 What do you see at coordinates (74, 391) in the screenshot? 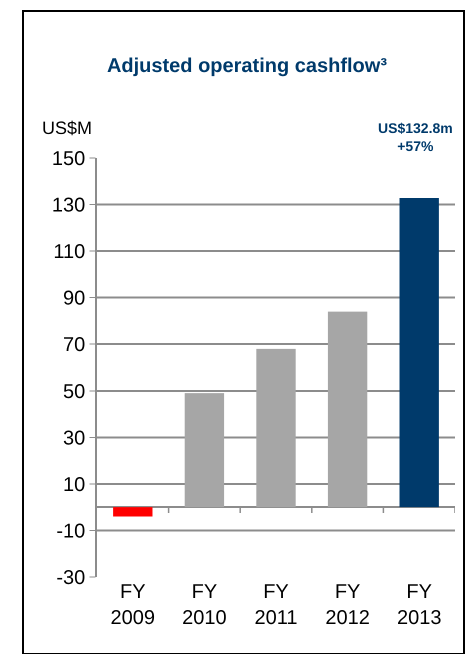
I see `y-tick-label: 50` at bounding box center [74, 391].